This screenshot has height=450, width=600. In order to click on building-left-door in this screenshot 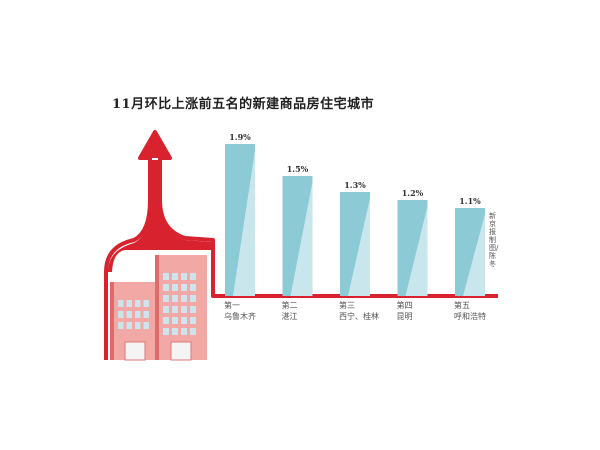, I will do `click(135, 351)`.